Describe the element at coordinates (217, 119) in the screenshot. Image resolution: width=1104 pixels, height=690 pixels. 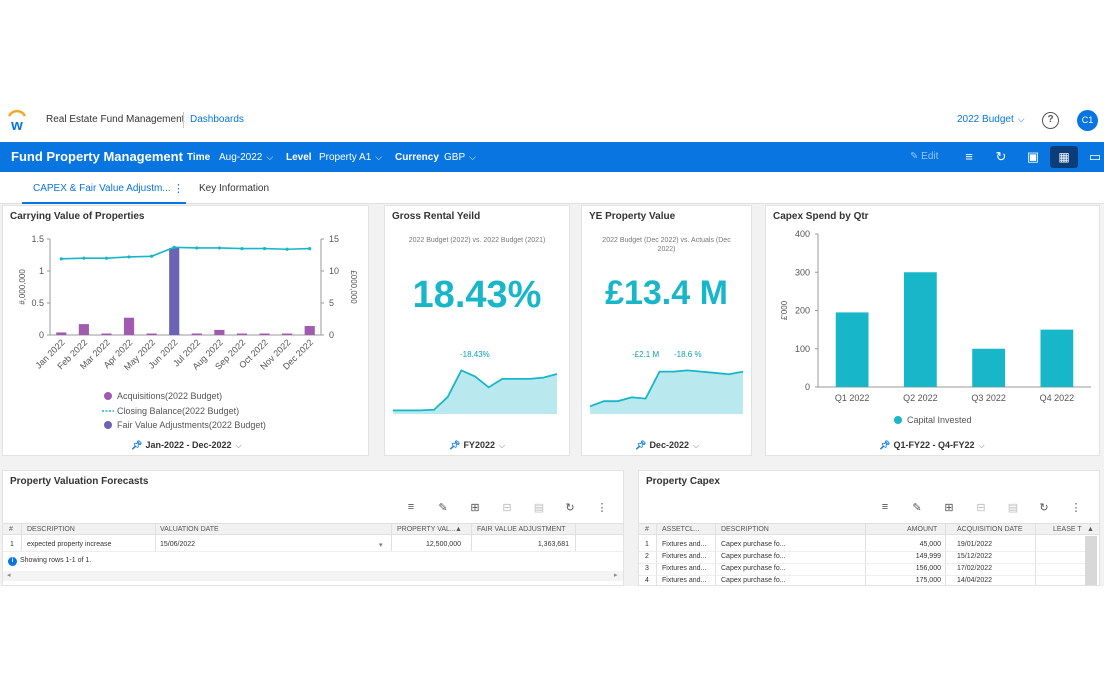
I see `dashboards-link: Dashboards` at that location.